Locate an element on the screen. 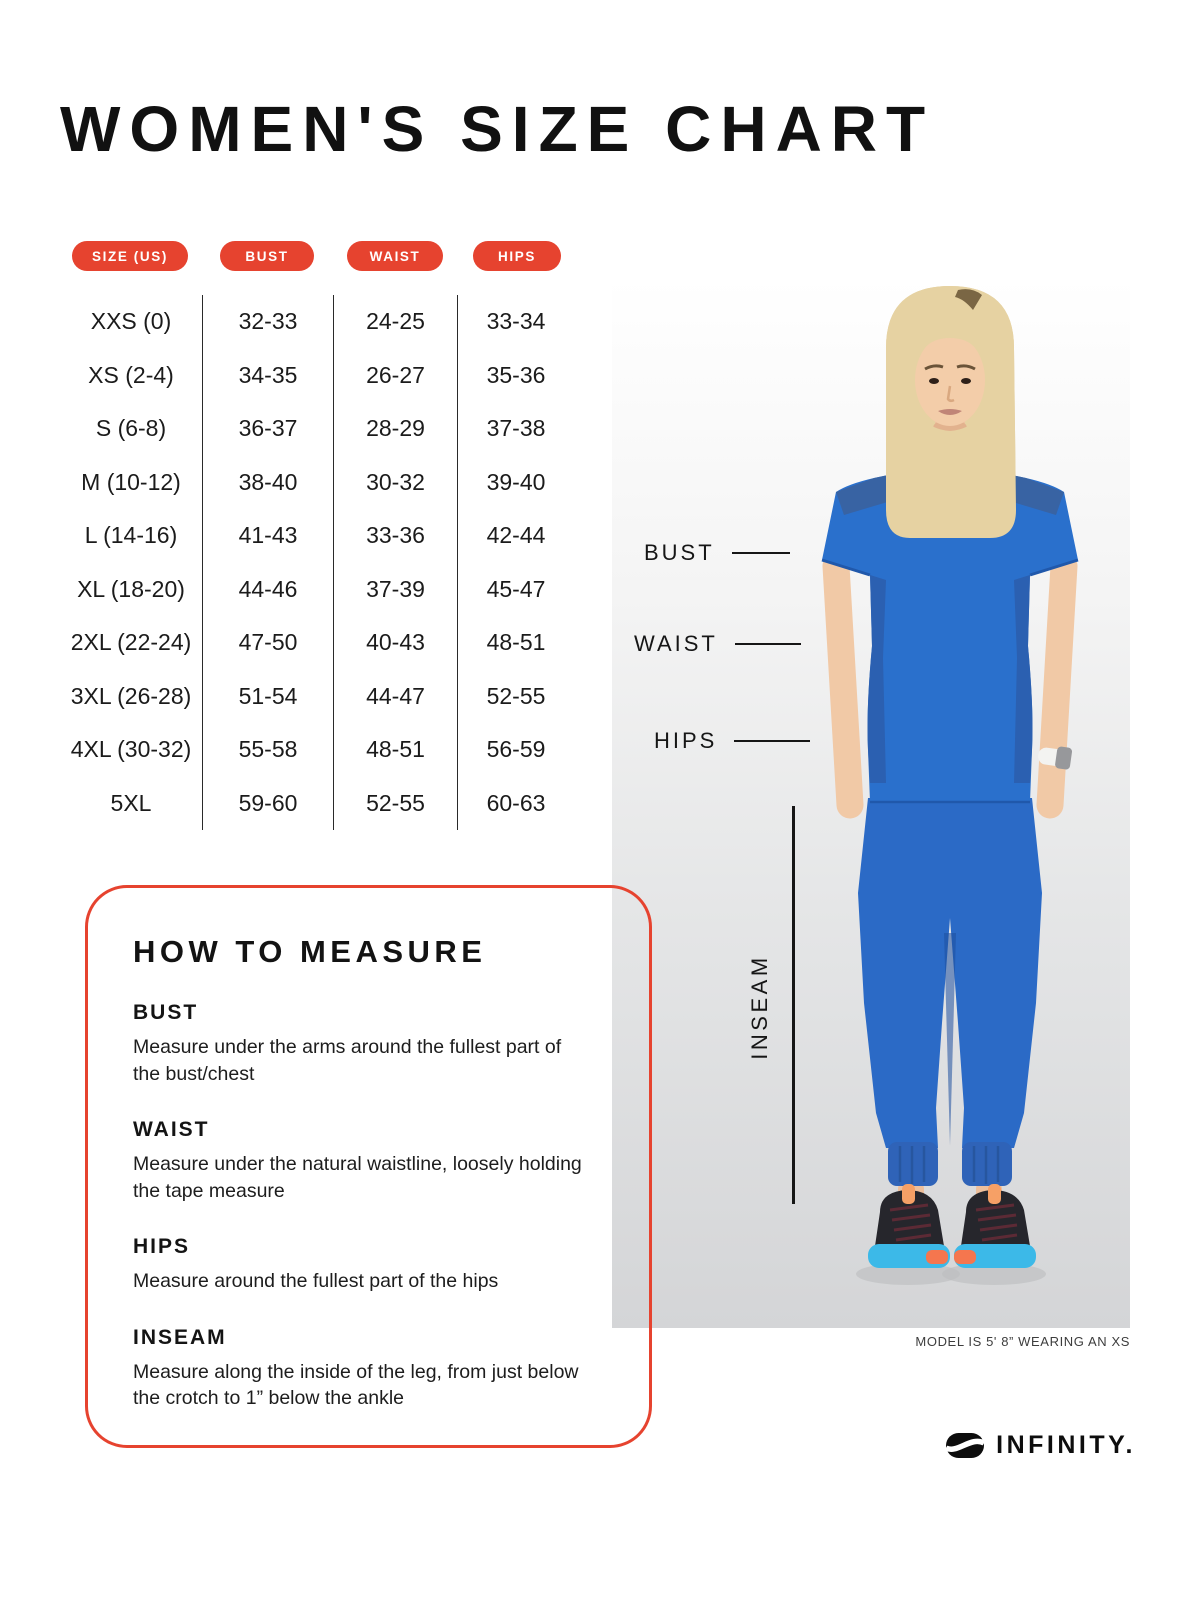 This screenshot has width=1200, height=1600. value-cell: 32-33 is located at coordinates (267, 322).